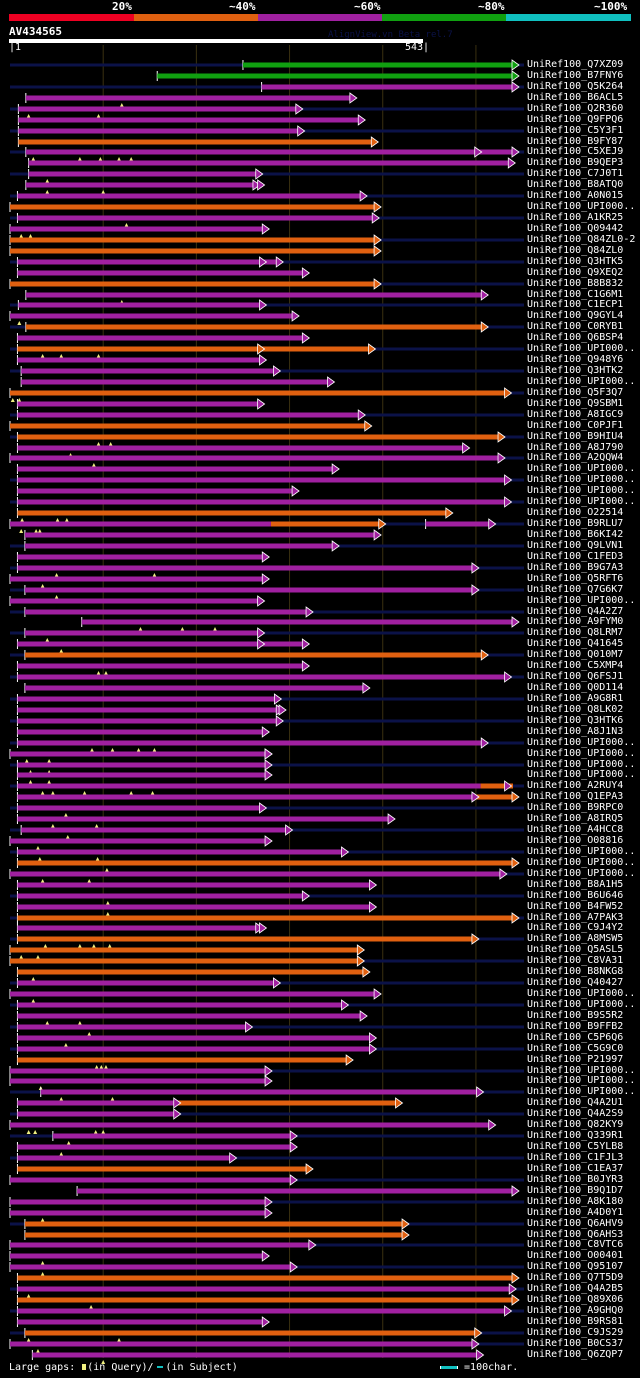 This screenshot has width=640, height=1378. What do you see at coordinates (575, 425) in the screenshot?
I see `hit-label: UniRef100_C0PJF1` at bounding box center [575, 425].